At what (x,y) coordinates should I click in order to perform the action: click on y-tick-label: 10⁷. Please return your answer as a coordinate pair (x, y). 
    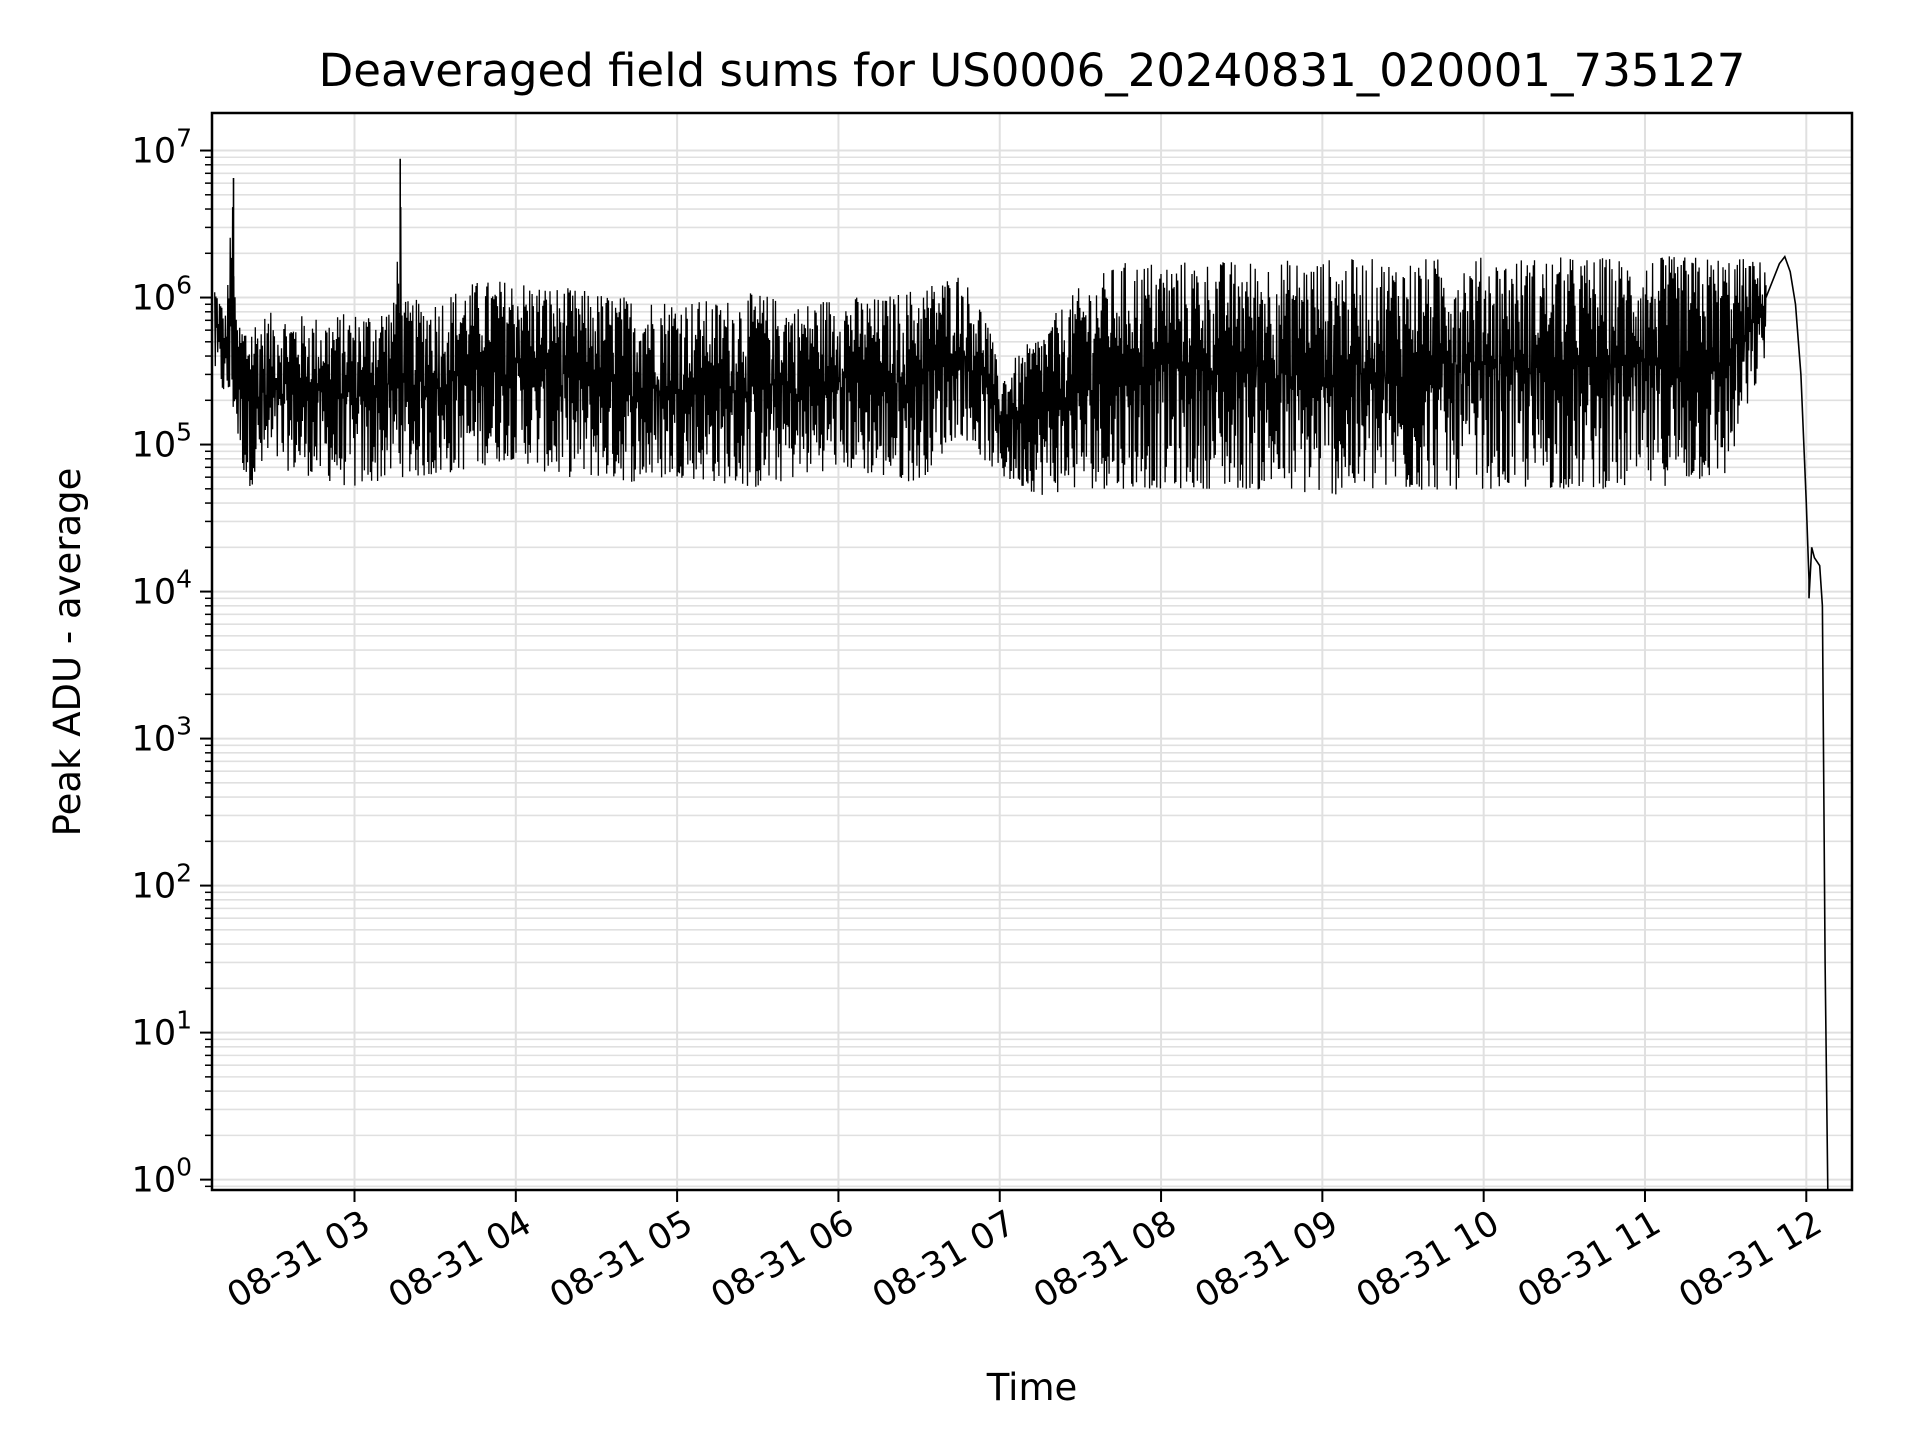
    Looking at the image, I should click on (162, 148).